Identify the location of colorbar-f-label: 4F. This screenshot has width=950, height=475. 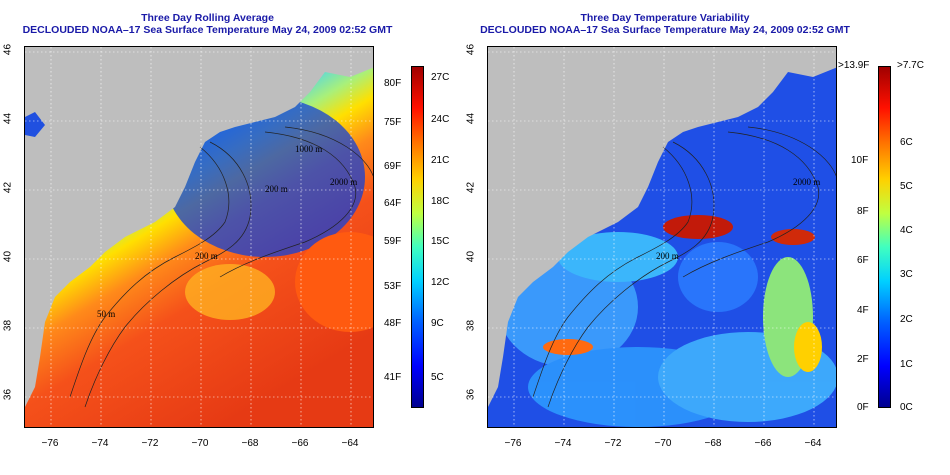
(863, 310).